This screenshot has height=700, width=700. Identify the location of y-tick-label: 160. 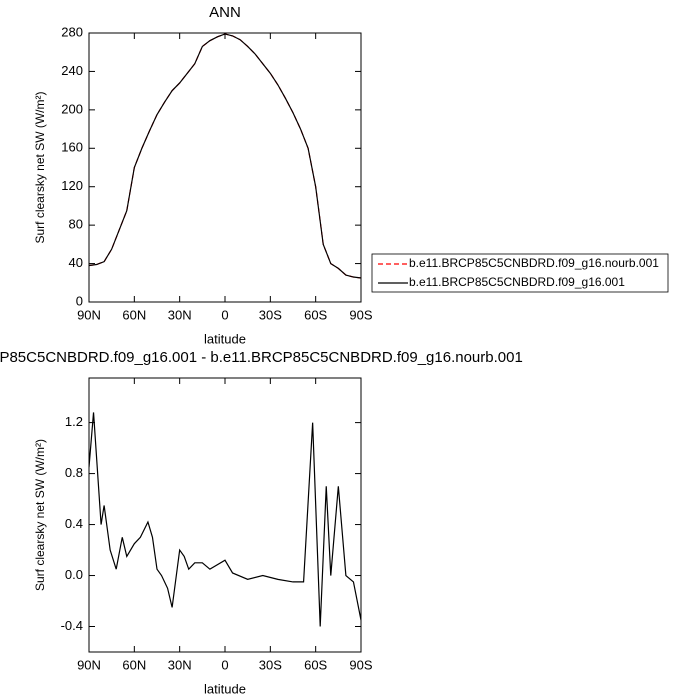
(72, 147).